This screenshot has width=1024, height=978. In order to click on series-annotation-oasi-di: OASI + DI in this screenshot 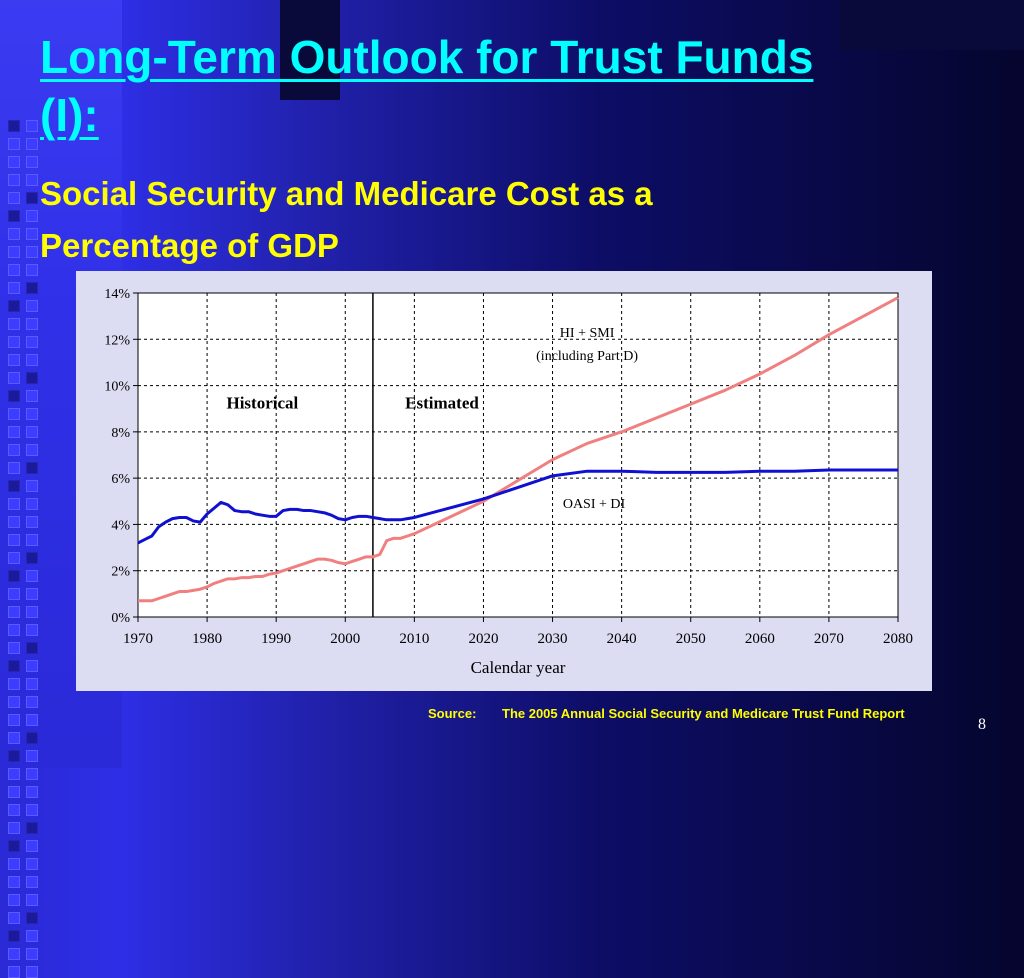, I will do `click(594, 504)`.